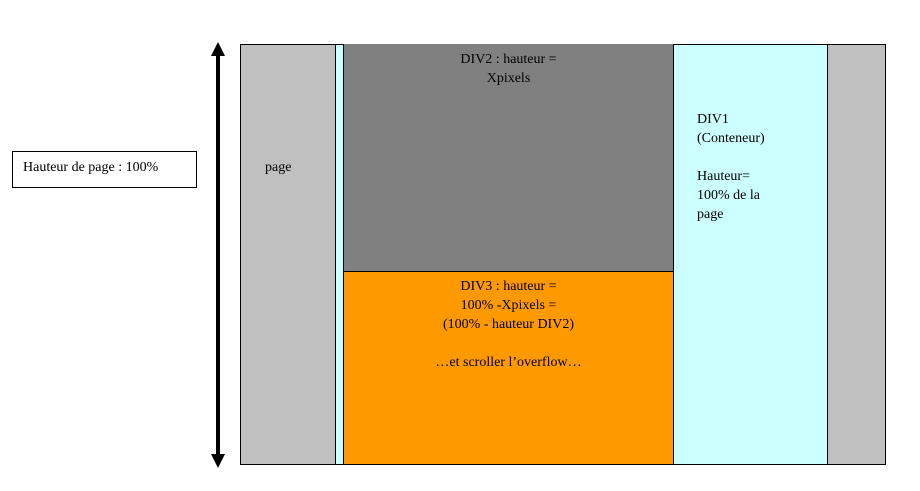  I want to click on page-label: page, so click(278, 167).